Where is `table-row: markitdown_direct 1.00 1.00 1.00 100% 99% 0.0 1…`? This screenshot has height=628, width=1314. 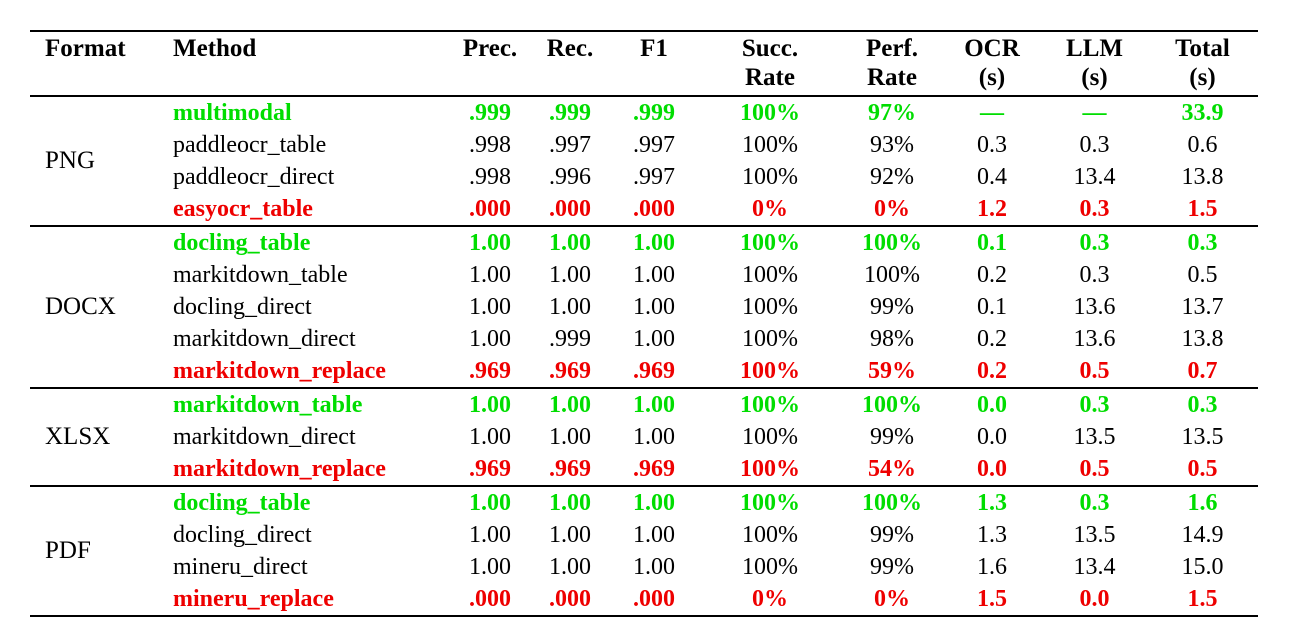 table-row: markitdown_direct 1.00 1.00 1.00 100% 99% 0.0 1… is located at coordinates (644, 437).